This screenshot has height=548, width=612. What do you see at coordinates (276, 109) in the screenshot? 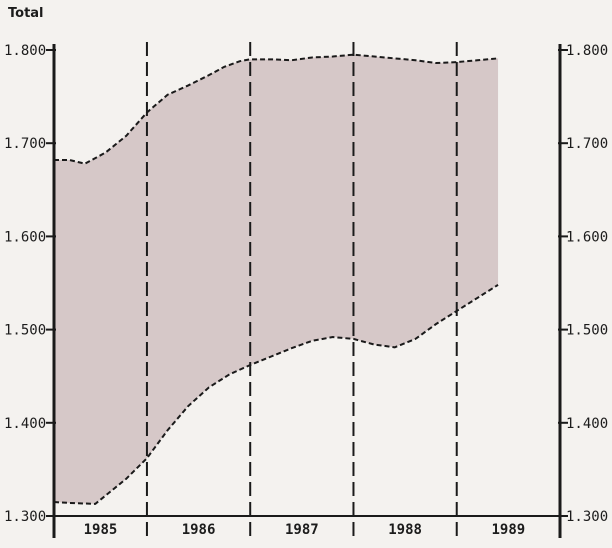
I see `upper-bound-line` at bounding box center [276, 109].